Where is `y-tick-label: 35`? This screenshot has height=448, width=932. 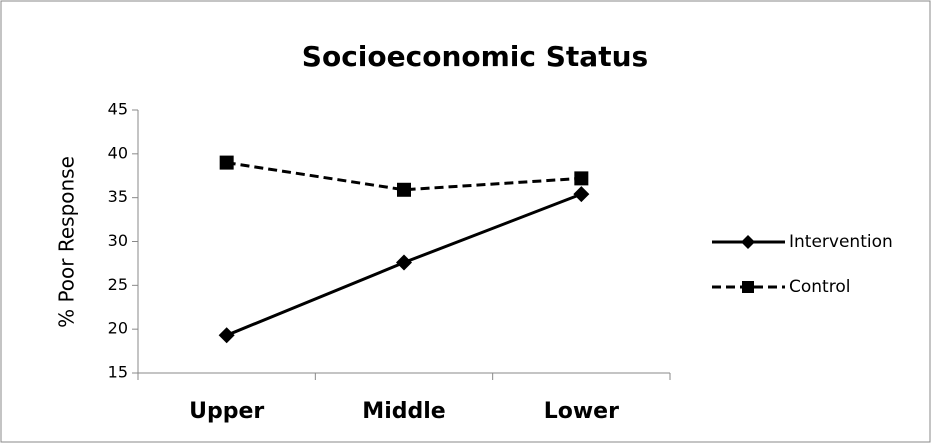 y-tick-label: 35 is located at coordinates (118, 196).